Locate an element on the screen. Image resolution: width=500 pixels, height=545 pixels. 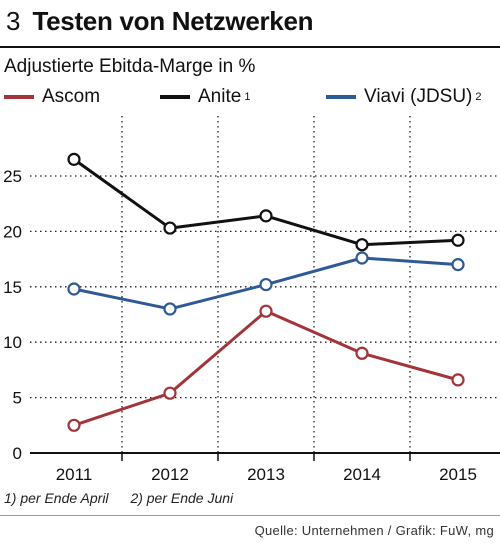
y-tick-label: 5 is located at coordinates (17, 398).